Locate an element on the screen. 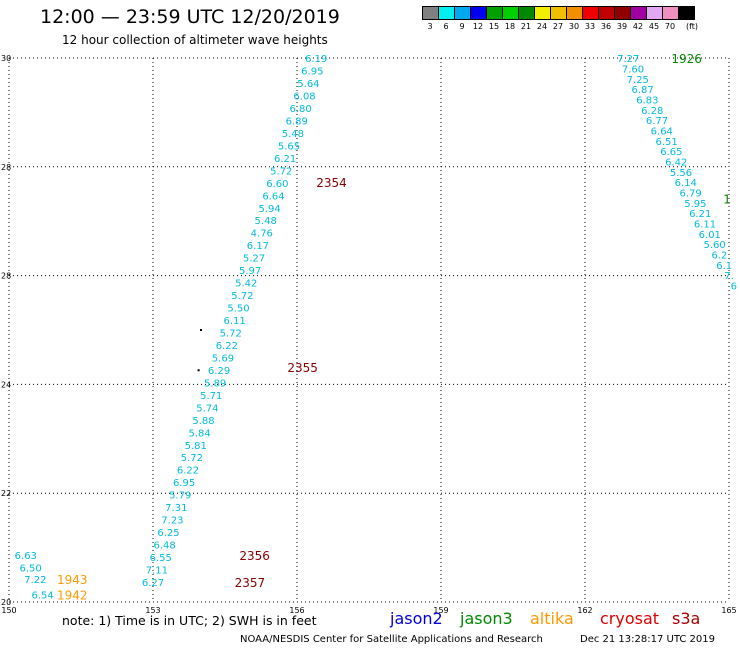 Image resolution: width=740 pixels, height=650 pixels. wave-height-value: 6.63 is located at coordinates (26, 556).